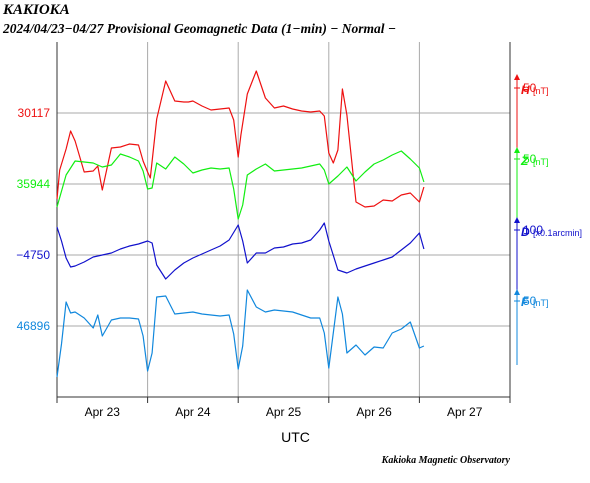  Describe the element at coordinates (33, 255) in the screenshot. I see `series-baseline-label: −4750` at that location.